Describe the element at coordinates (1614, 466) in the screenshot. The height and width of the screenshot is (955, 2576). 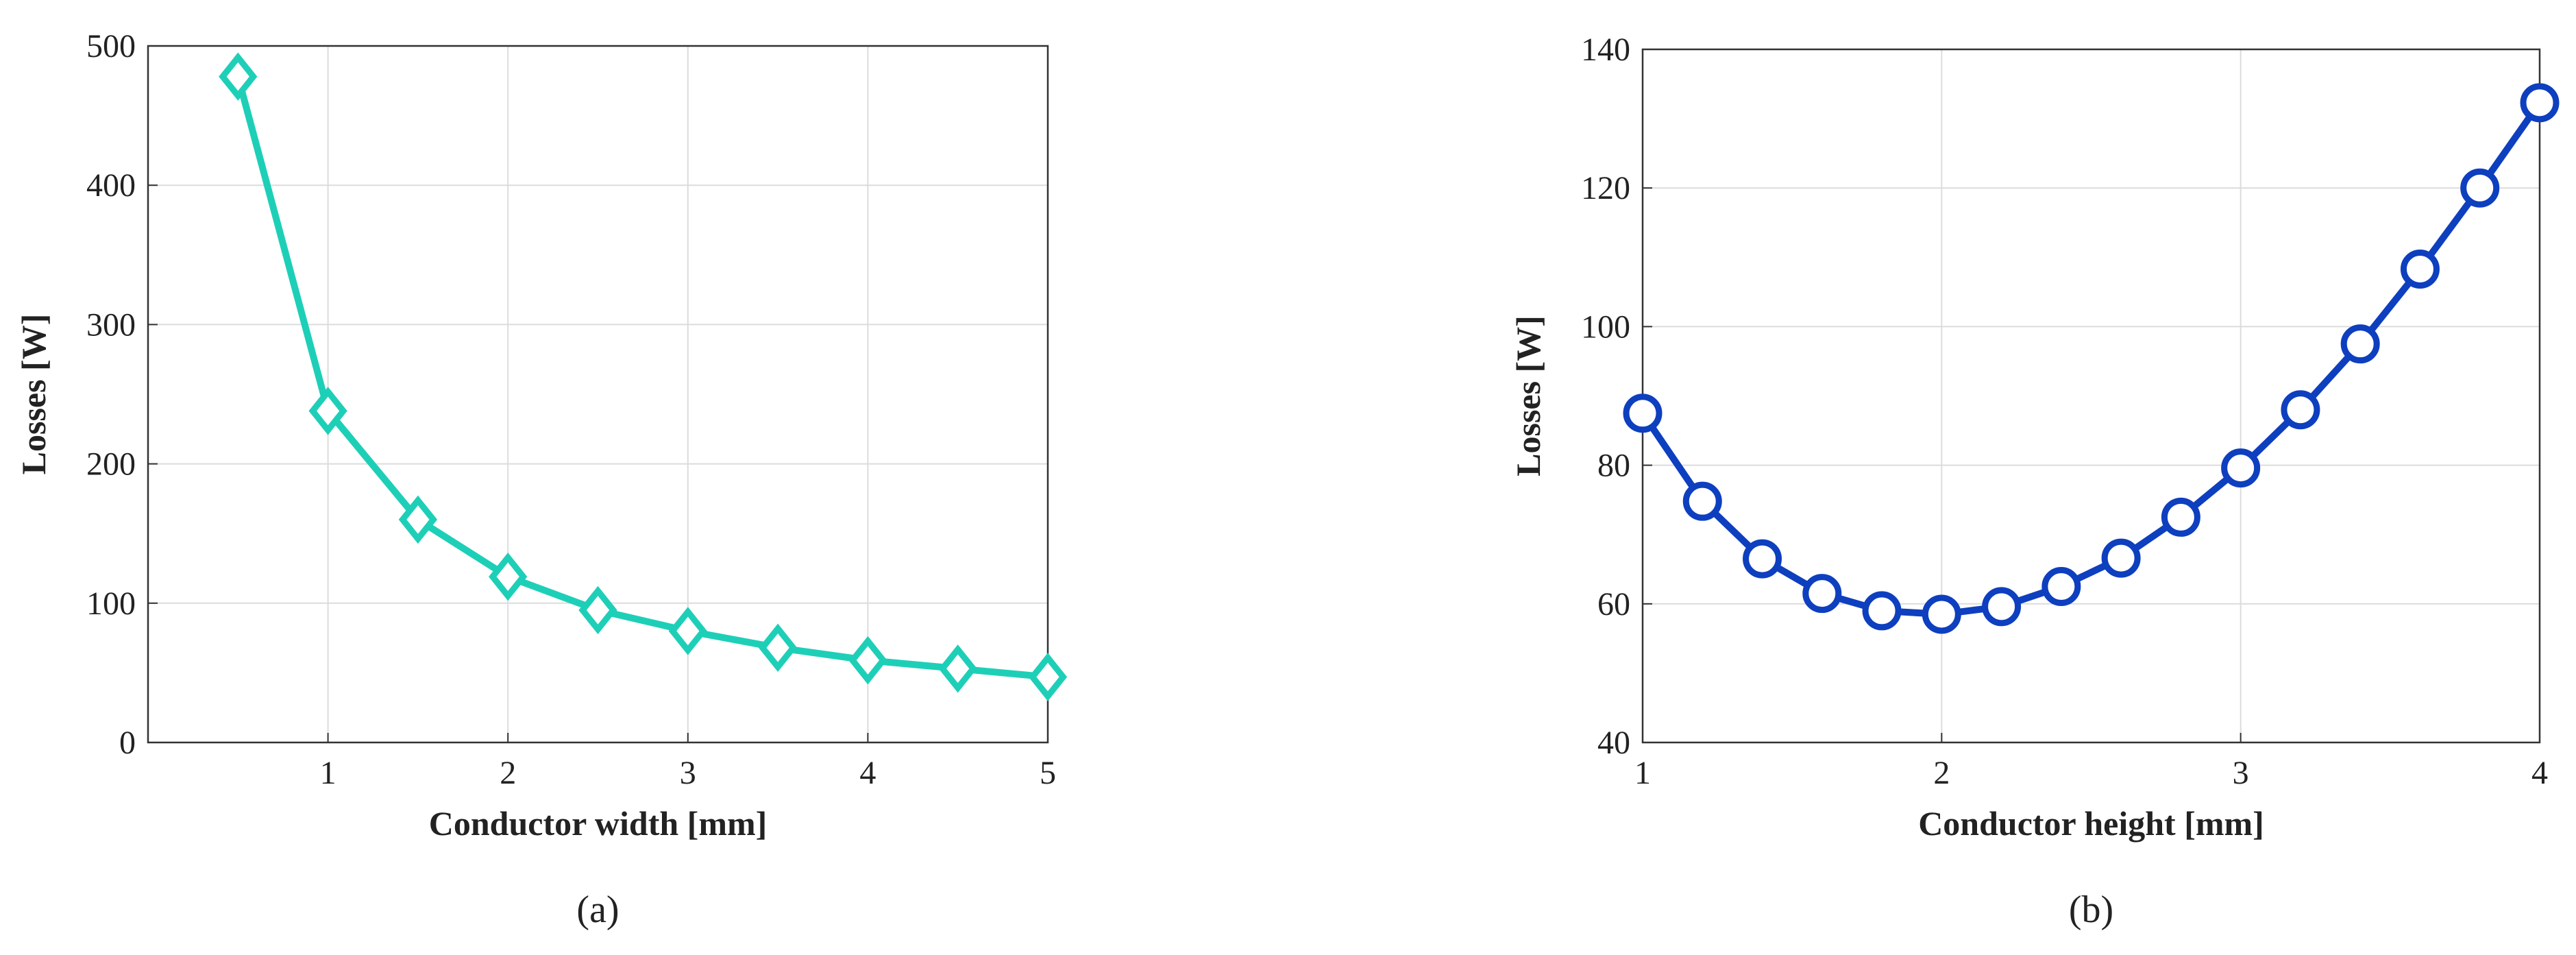
I see `y-tick-label: 80` at that location.